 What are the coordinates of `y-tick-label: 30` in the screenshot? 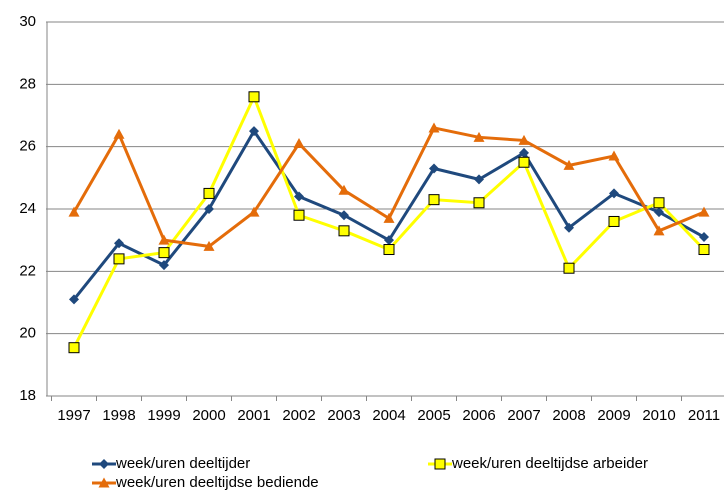 It's located at (27, 21).